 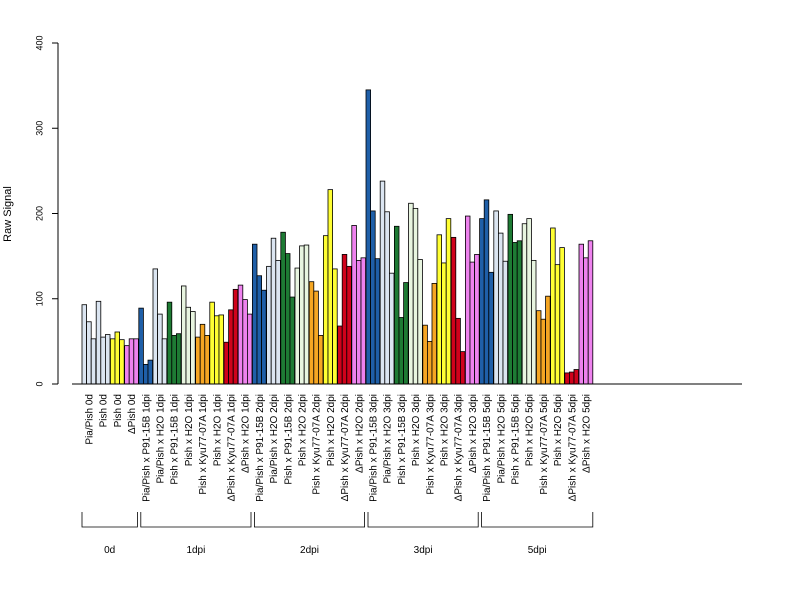 I want to click on x-tick-label: Pia/Pish x H2O 2dpi, so click(x=274, y=439).